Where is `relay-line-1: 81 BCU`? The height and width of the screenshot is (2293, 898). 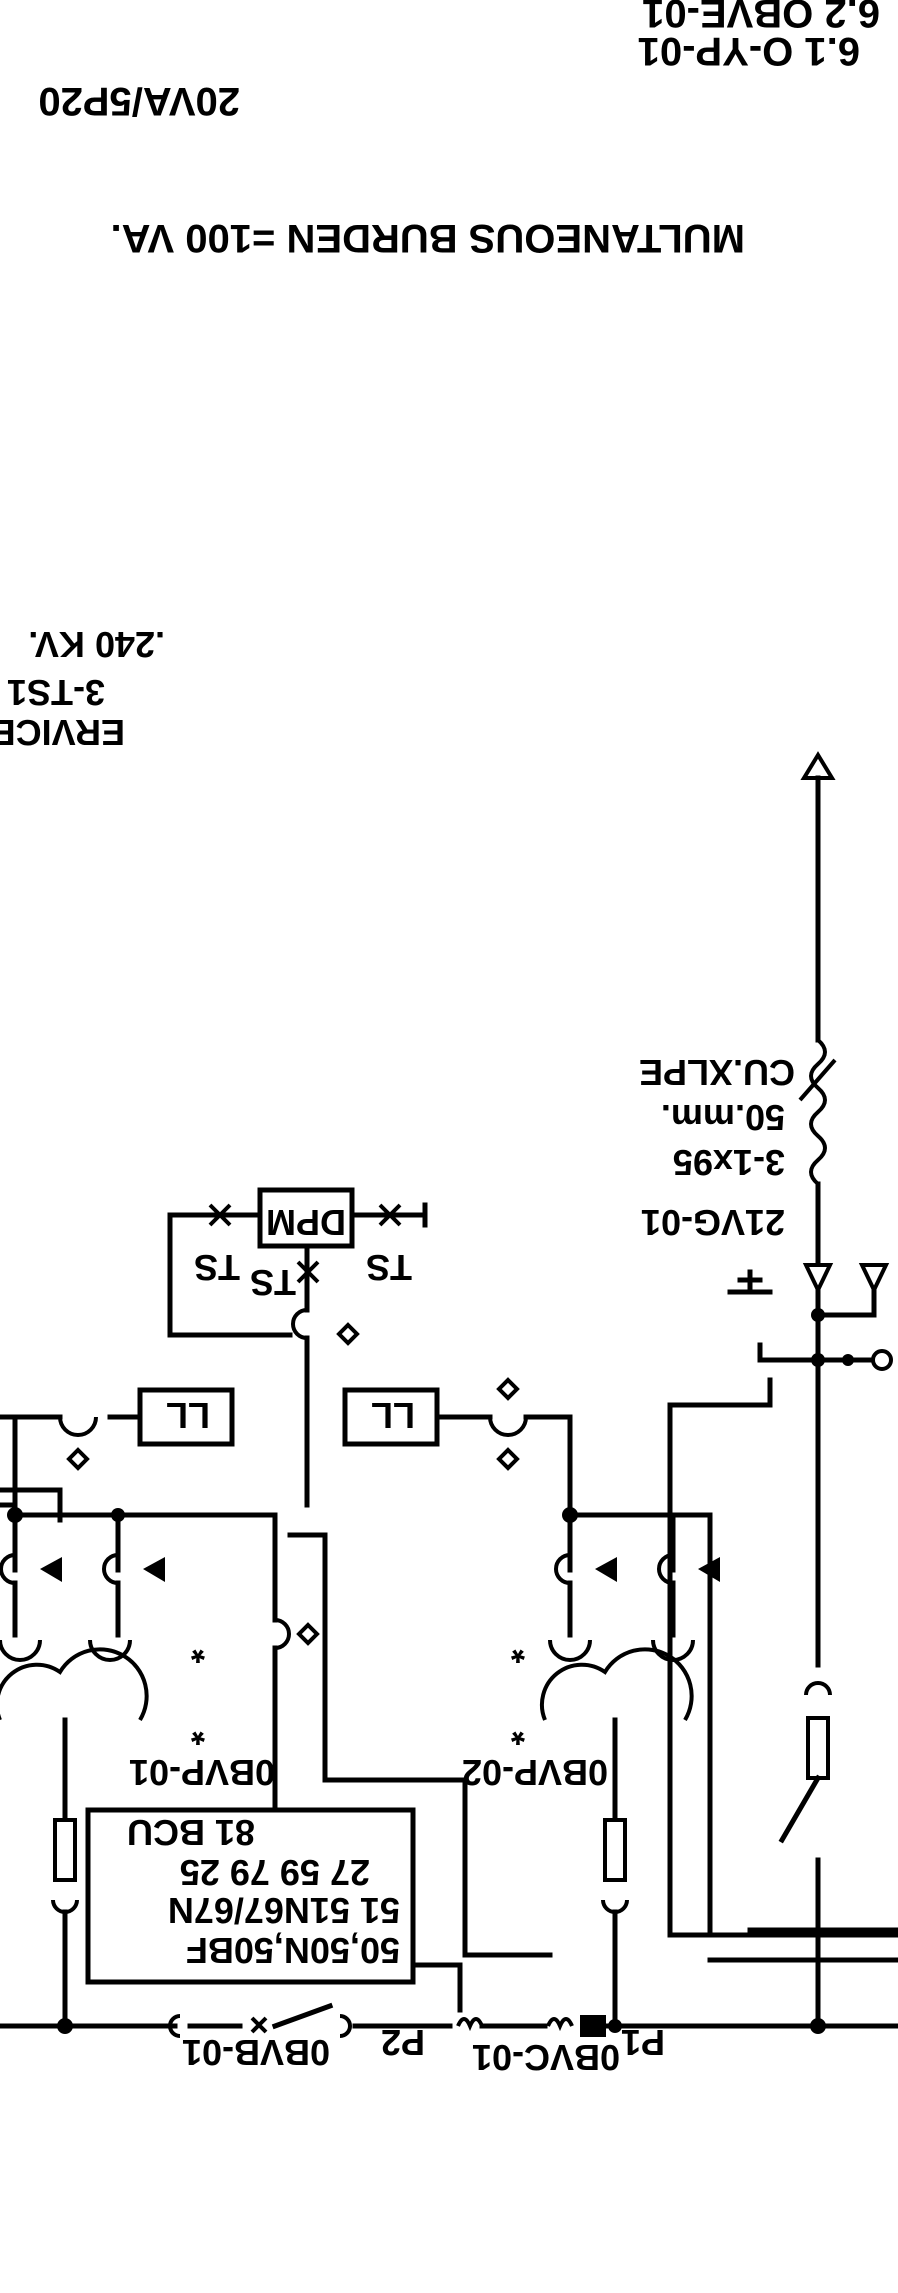 relay-line-1: 81 BCU is located at coordinates (191, 1832).